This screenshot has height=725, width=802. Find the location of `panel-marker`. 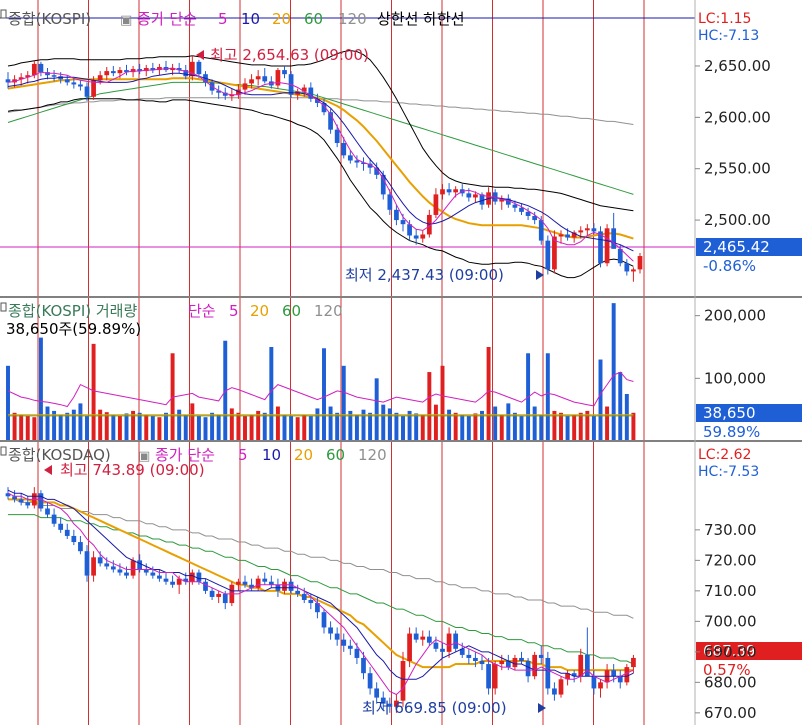

panel-marker is located at coordinates (3, 451).